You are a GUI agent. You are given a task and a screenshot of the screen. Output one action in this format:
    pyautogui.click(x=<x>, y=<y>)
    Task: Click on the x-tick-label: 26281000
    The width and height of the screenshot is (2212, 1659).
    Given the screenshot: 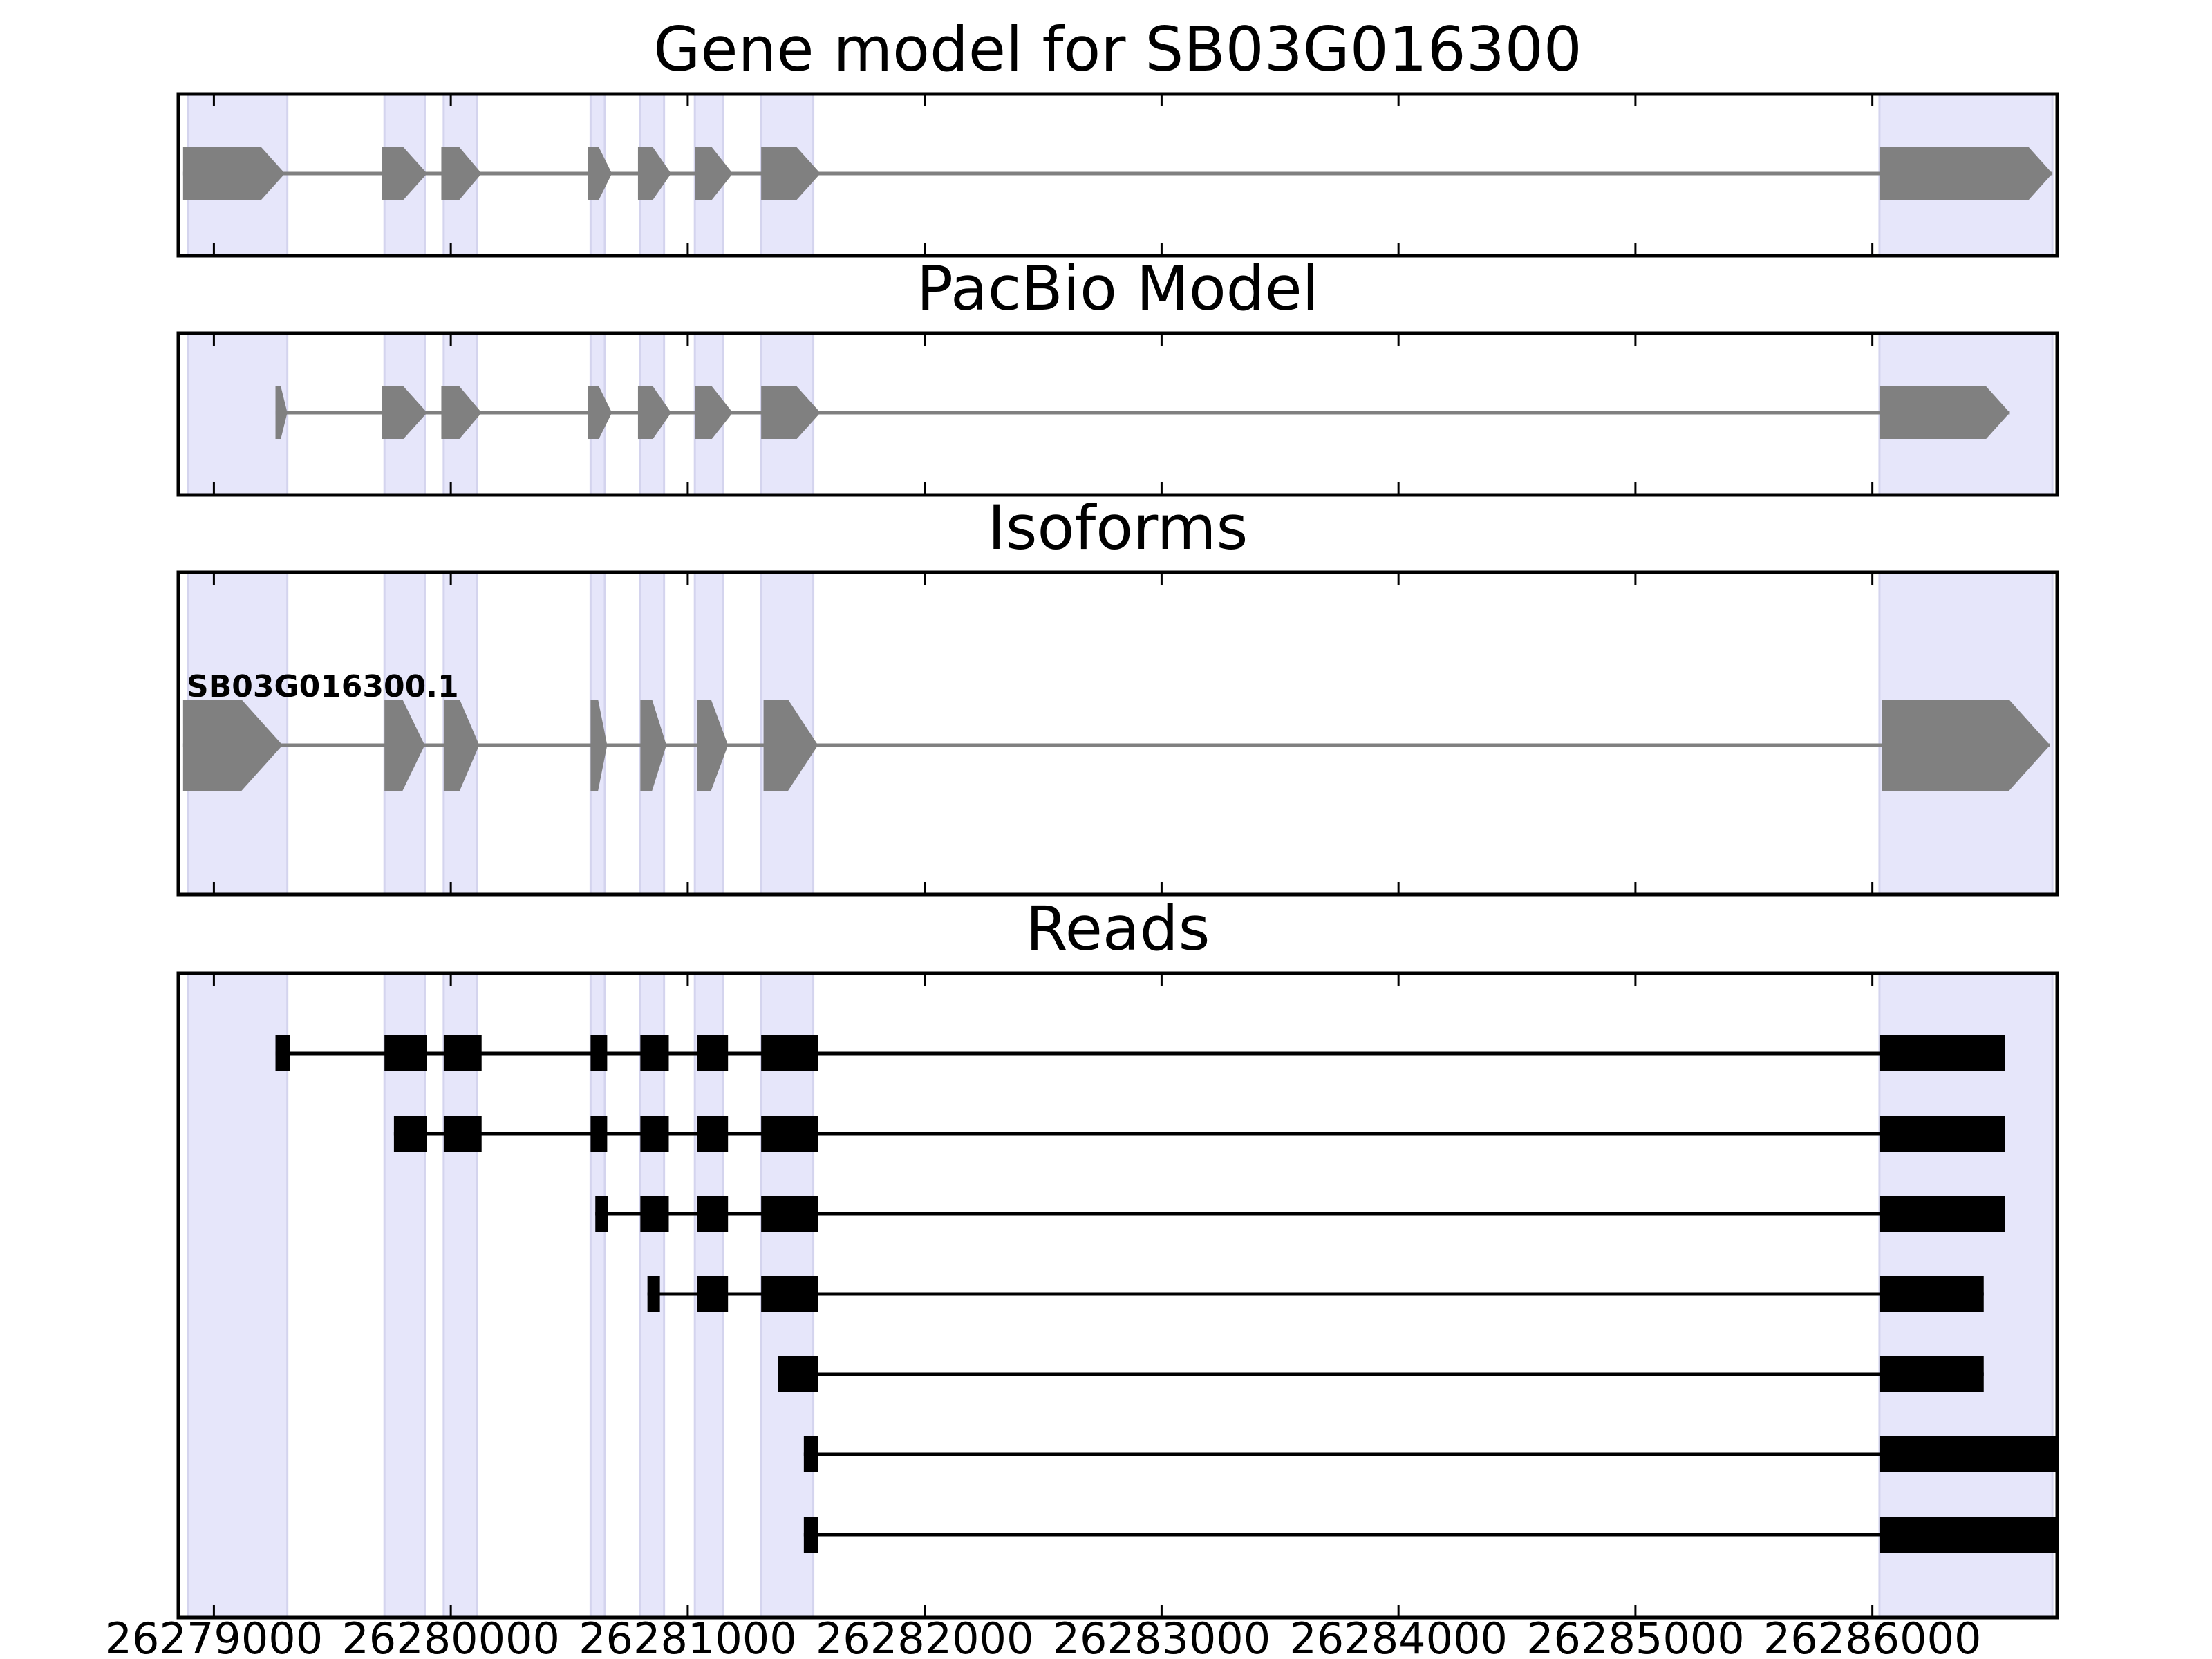 What is the action you would take?
    pyautogui.click(x=688, y=1636)
    